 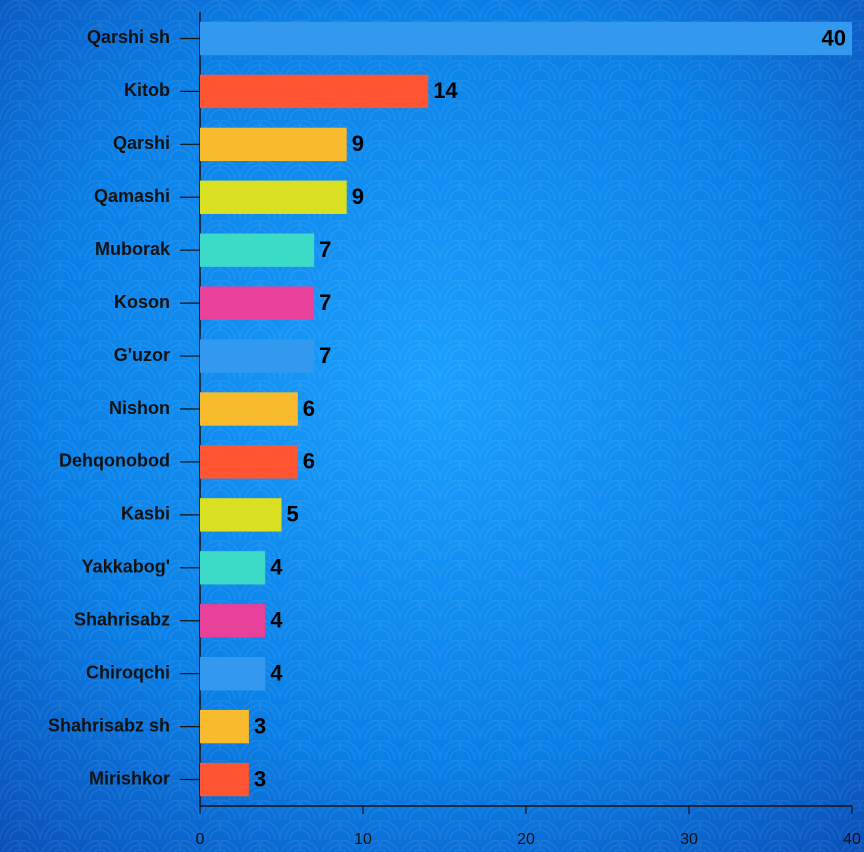 I want to click on y-tick-label: Qamashi, so click(x=132, y=196).